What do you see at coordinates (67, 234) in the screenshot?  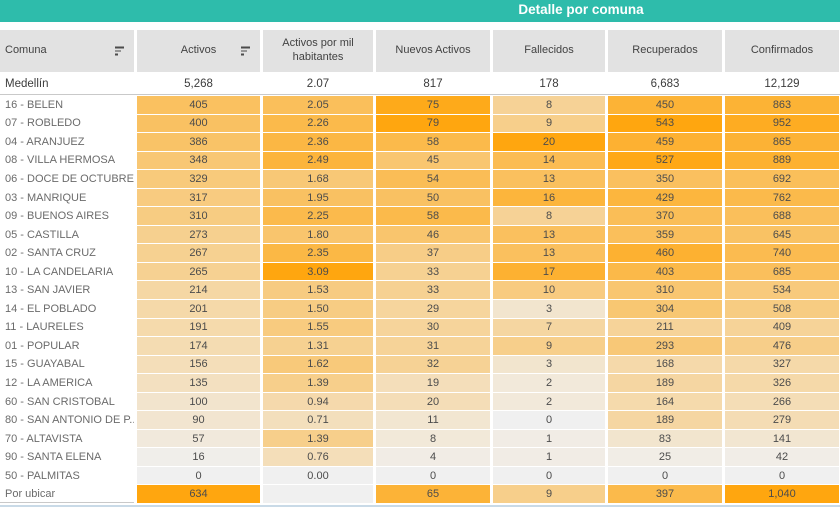 I see `row-label: 05 - CASTILLA` at bounding box center [67, 234].